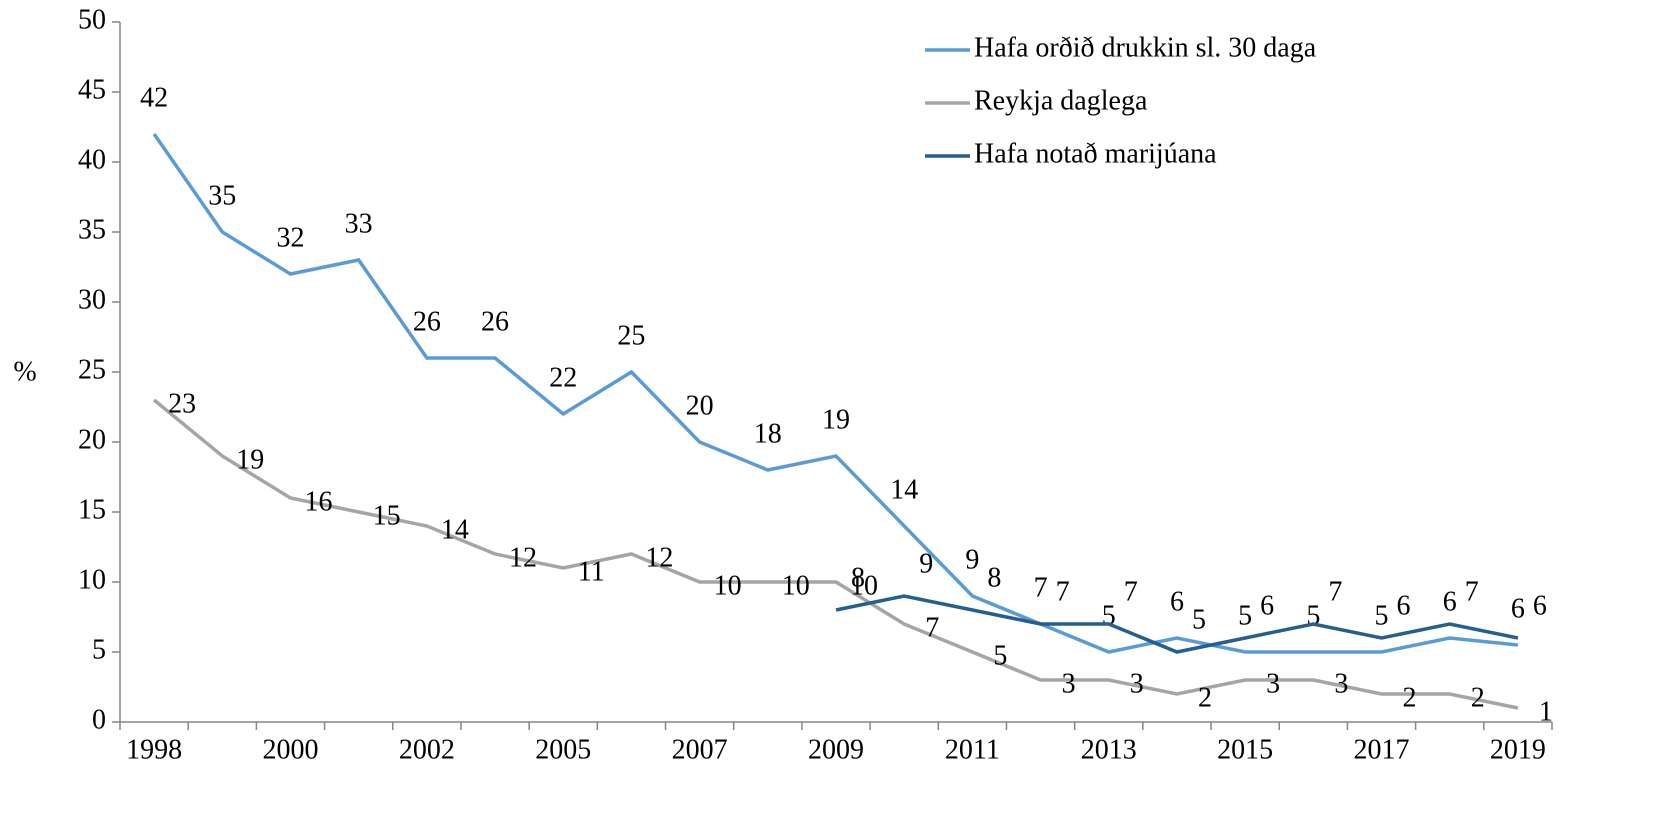  Describe the element at coordinates (92, 369) in the screenshot. I see `y-tick-label: 25` at that location.